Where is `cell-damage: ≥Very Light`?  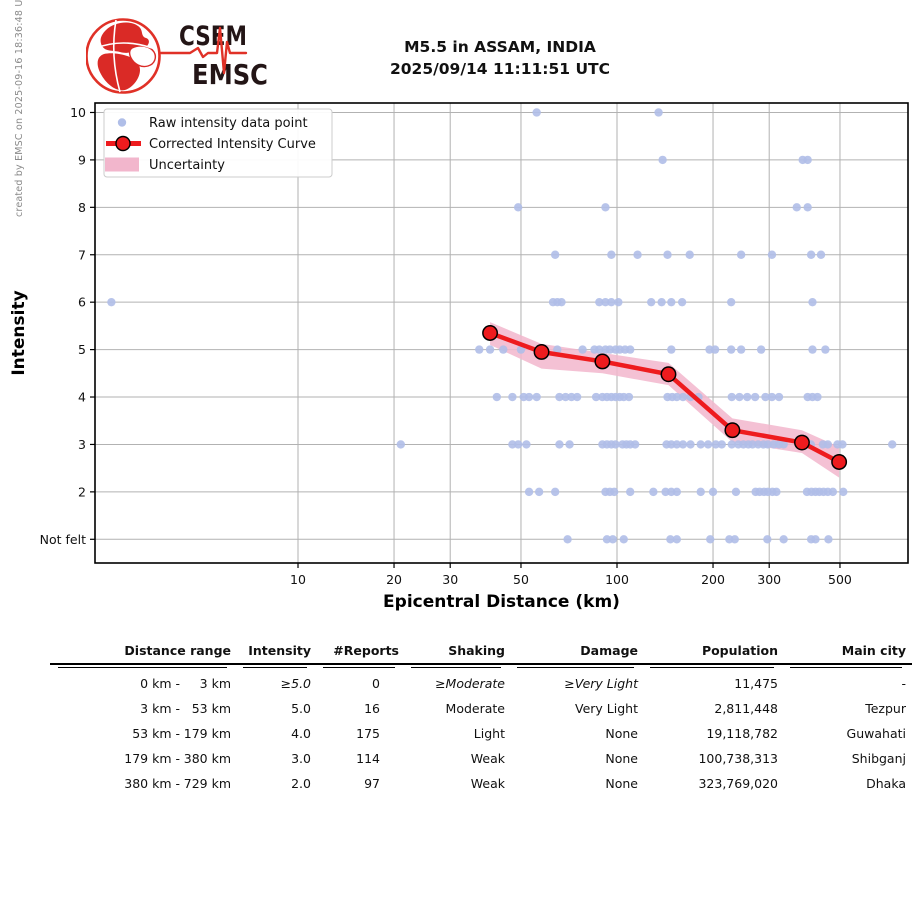 cell-damage: ≥Very Light is located at coordinates (601, 683).